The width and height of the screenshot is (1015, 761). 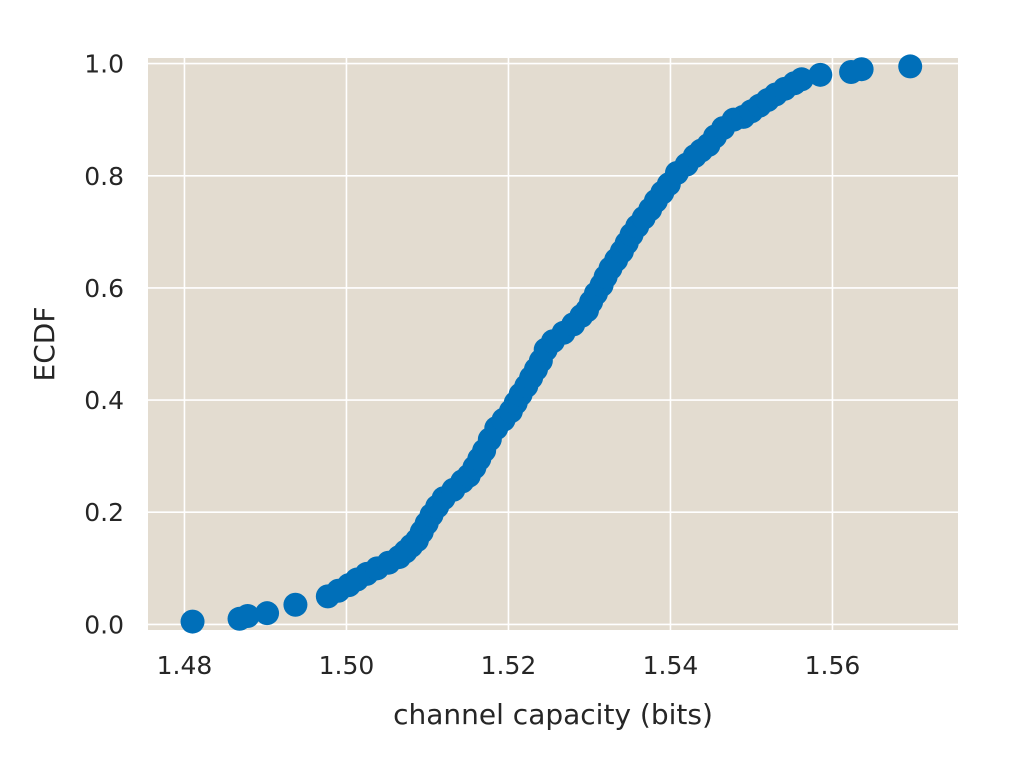 What do you see at coordinates (44, 344) in the screenshot?
I see `y-axis-label: ECDF` at bounding box center [44, 344].